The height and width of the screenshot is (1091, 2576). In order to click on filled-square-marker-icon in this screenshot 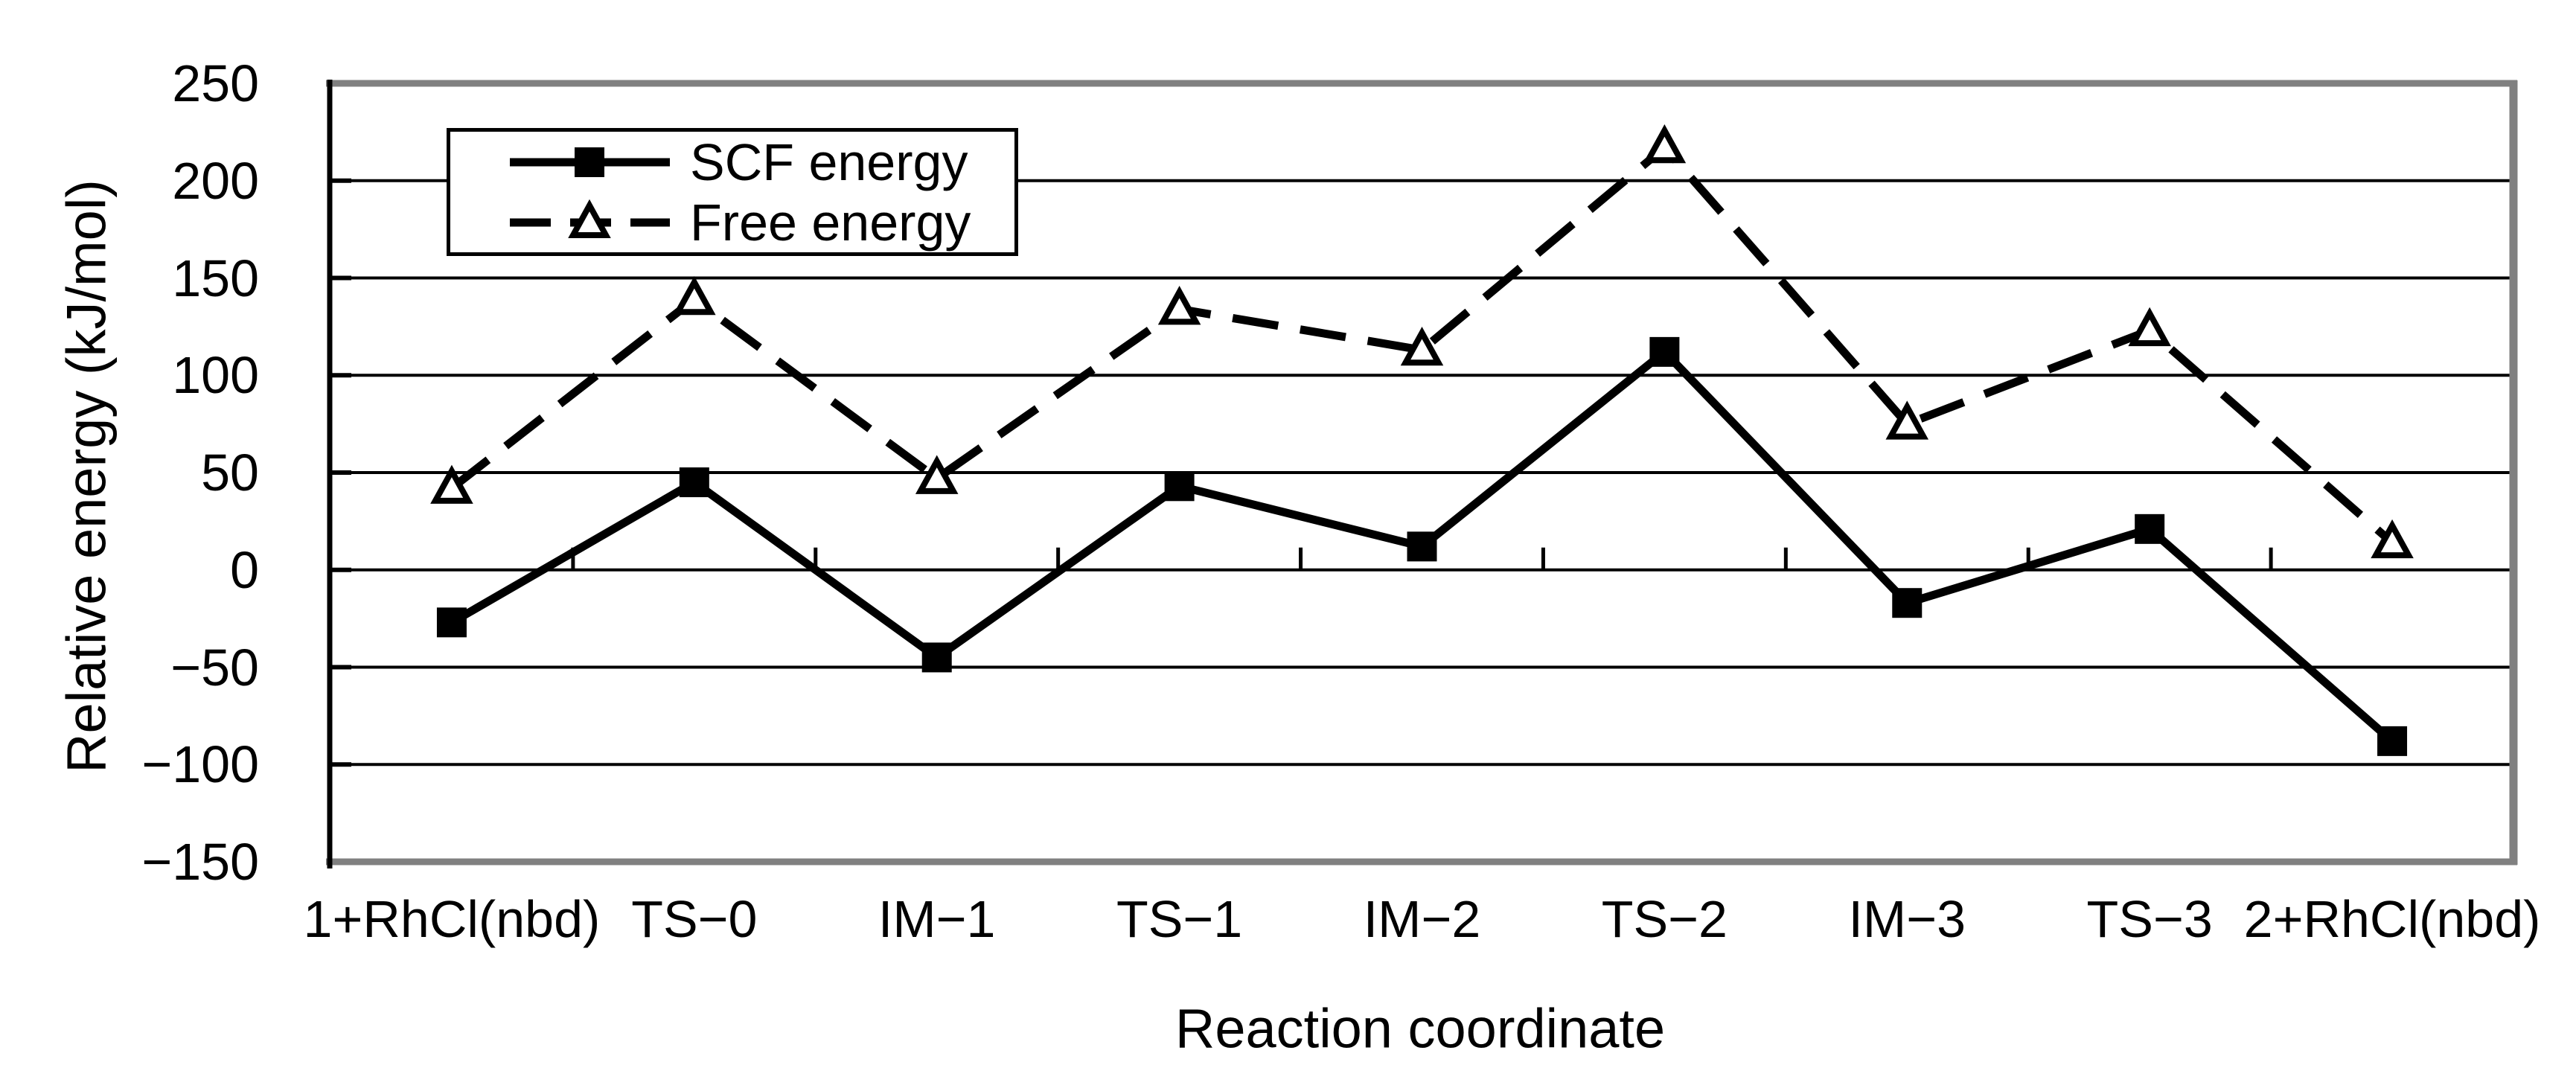, I will do `click(590, 162)`.